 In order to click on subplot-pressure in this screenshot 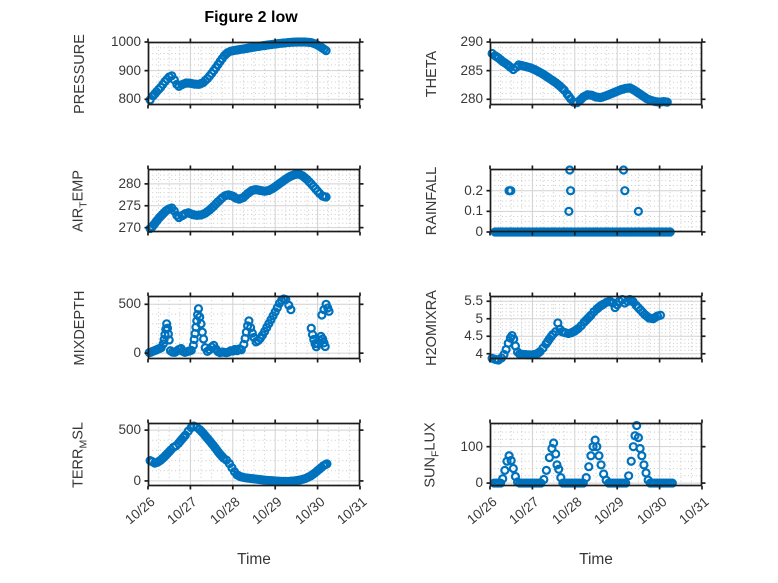, I will do `click(254, 73)`.